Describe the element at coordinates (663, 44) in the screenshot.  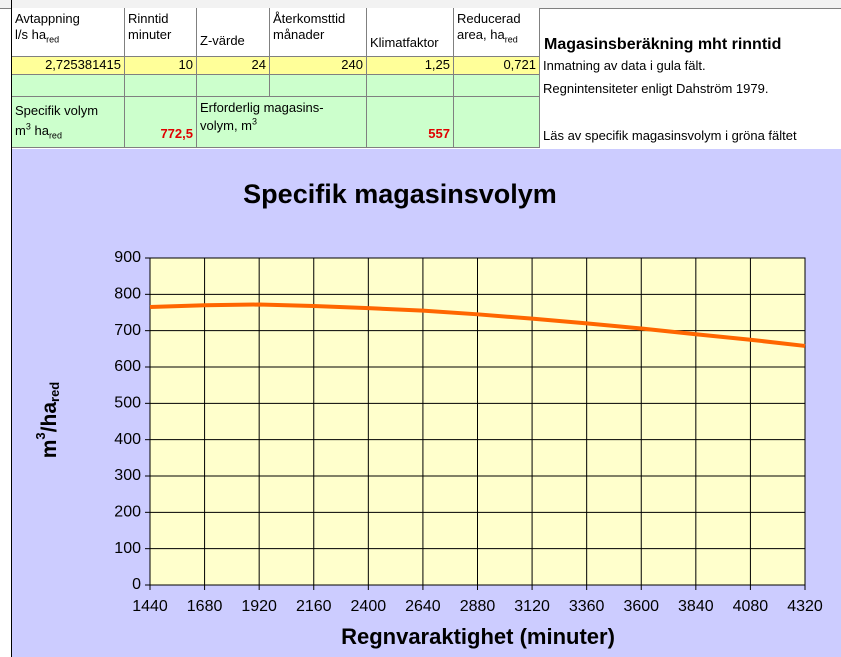
I see `notes-title: Magasinsberäkning mht rinntid` at that location.